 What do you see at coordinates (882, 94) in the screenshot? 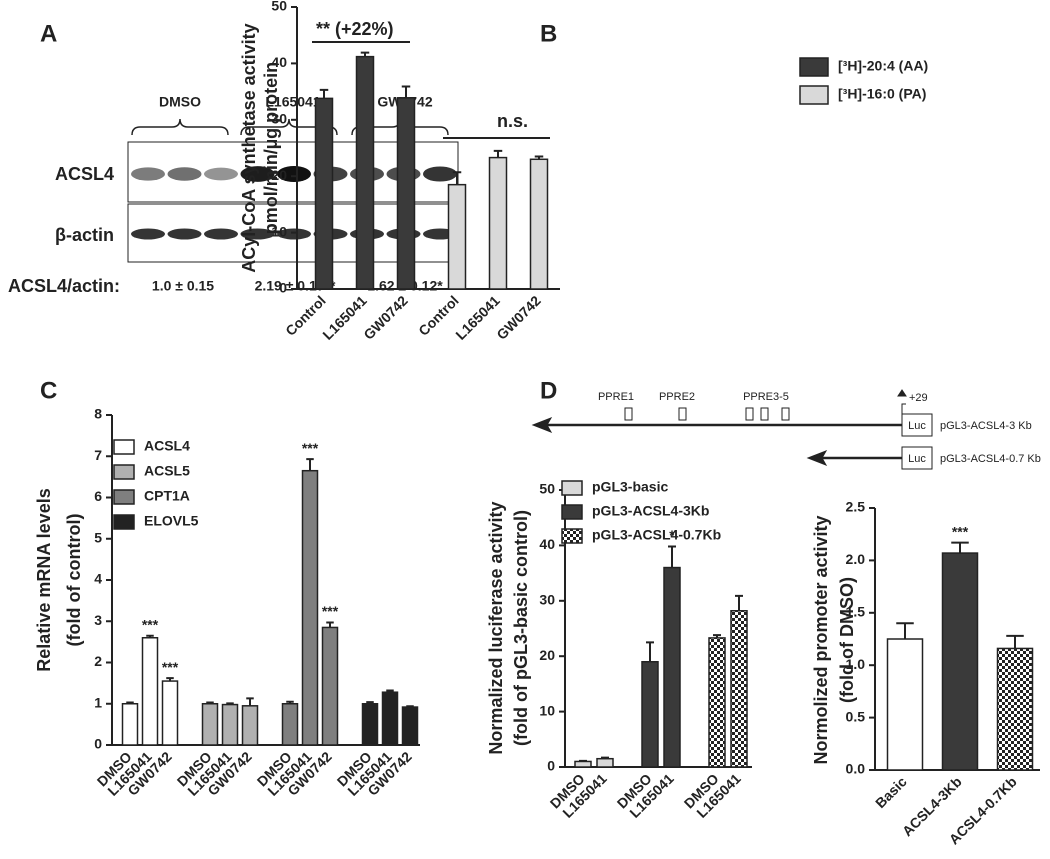
I see `legend-label: [³H]-16:0 (PA)` at bounding box center [882, 94].